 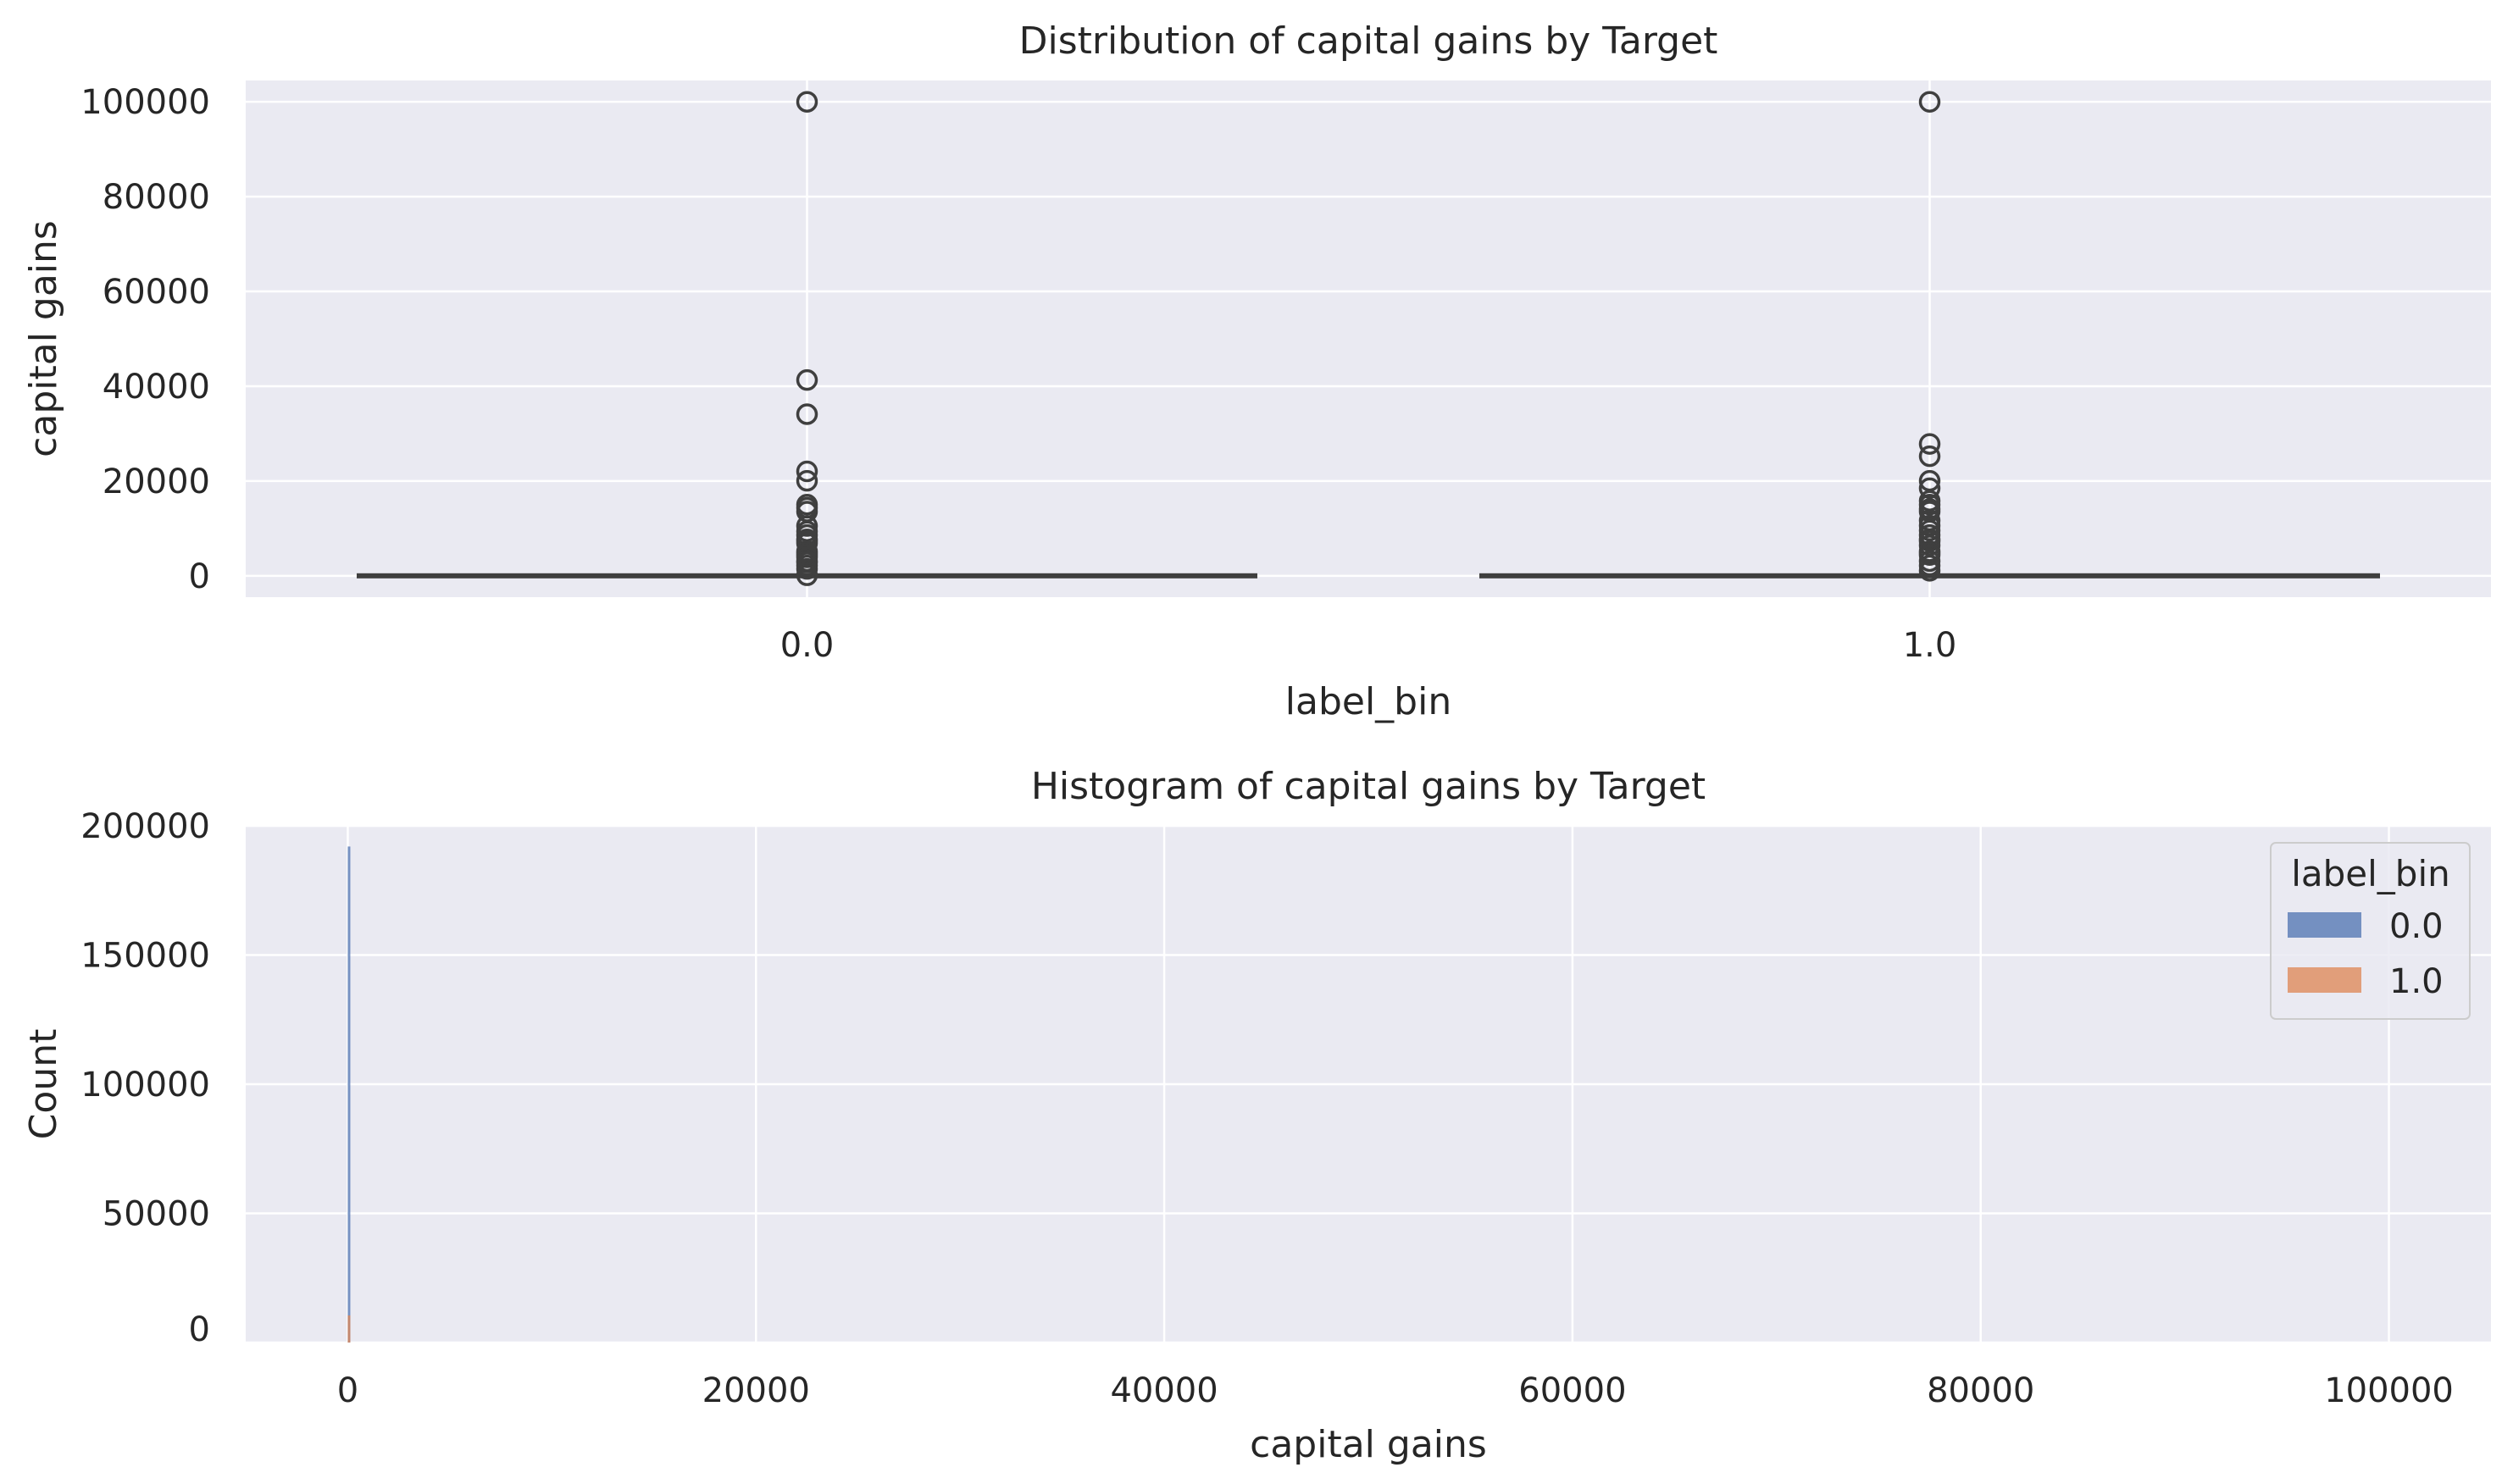 I want to click on histogram-y-tick-labels: 0 50000 100000 150000 200000, so click(x=145, y=1078).